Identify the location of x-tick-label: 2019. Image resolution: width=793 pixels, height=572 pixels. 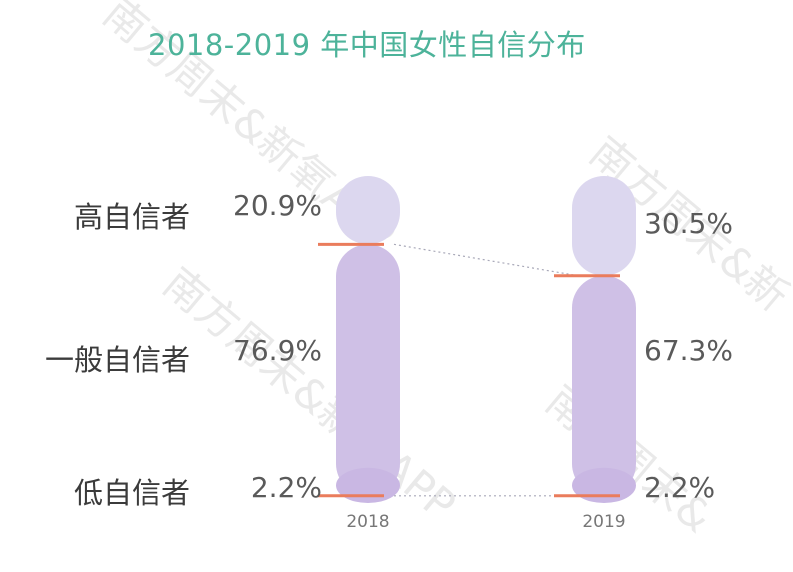
(603, 522).